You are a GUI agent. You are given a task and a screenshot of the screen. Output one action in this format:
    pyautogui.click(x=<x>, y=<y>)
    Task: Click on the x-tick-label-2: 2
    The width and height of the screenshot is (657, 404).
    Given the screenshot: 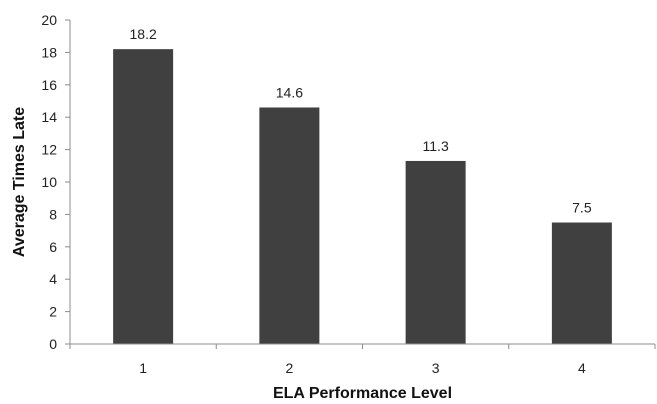 What is the action you would take?
    pyautogui.click(x=289, y=368)
    